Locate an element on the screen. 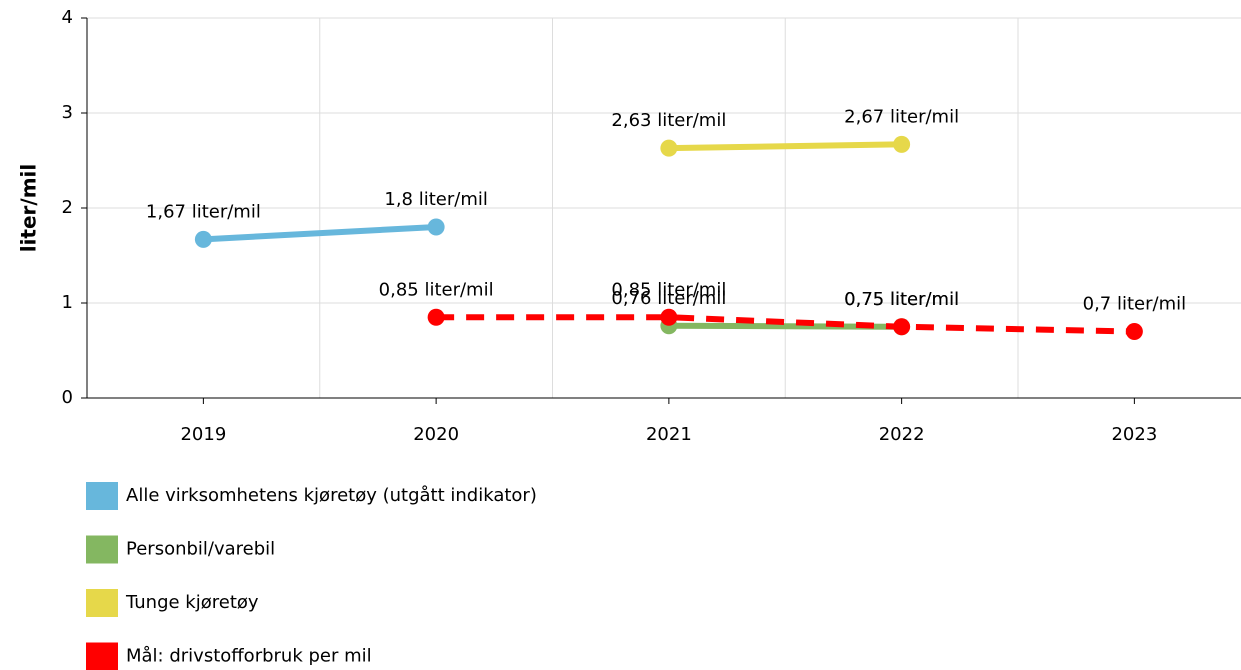 Image resolution: width=1241 pixels, height=670 pixels. value-label: 2,63 liter/mil is located at coordinates (668, 120).